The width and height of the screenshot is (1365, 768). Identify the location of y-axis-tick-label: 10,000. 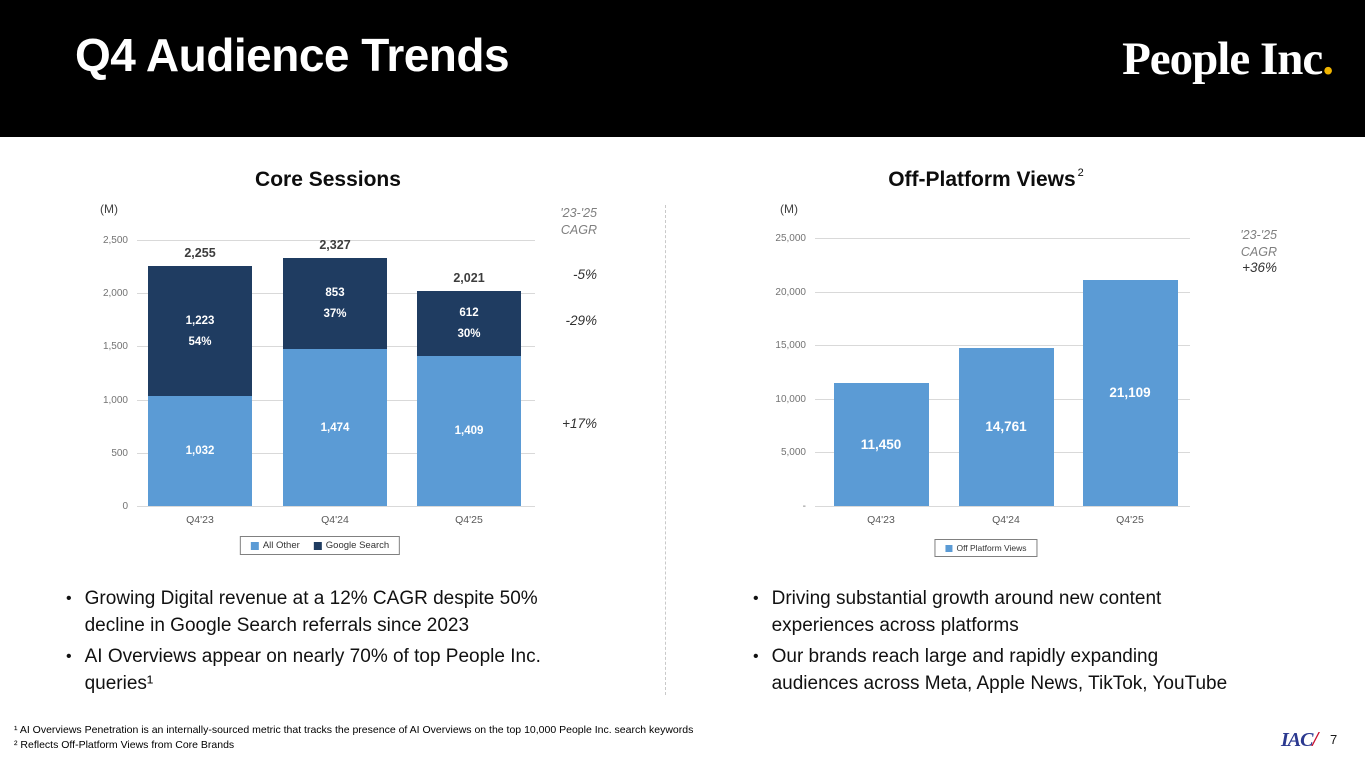
(790, 399).